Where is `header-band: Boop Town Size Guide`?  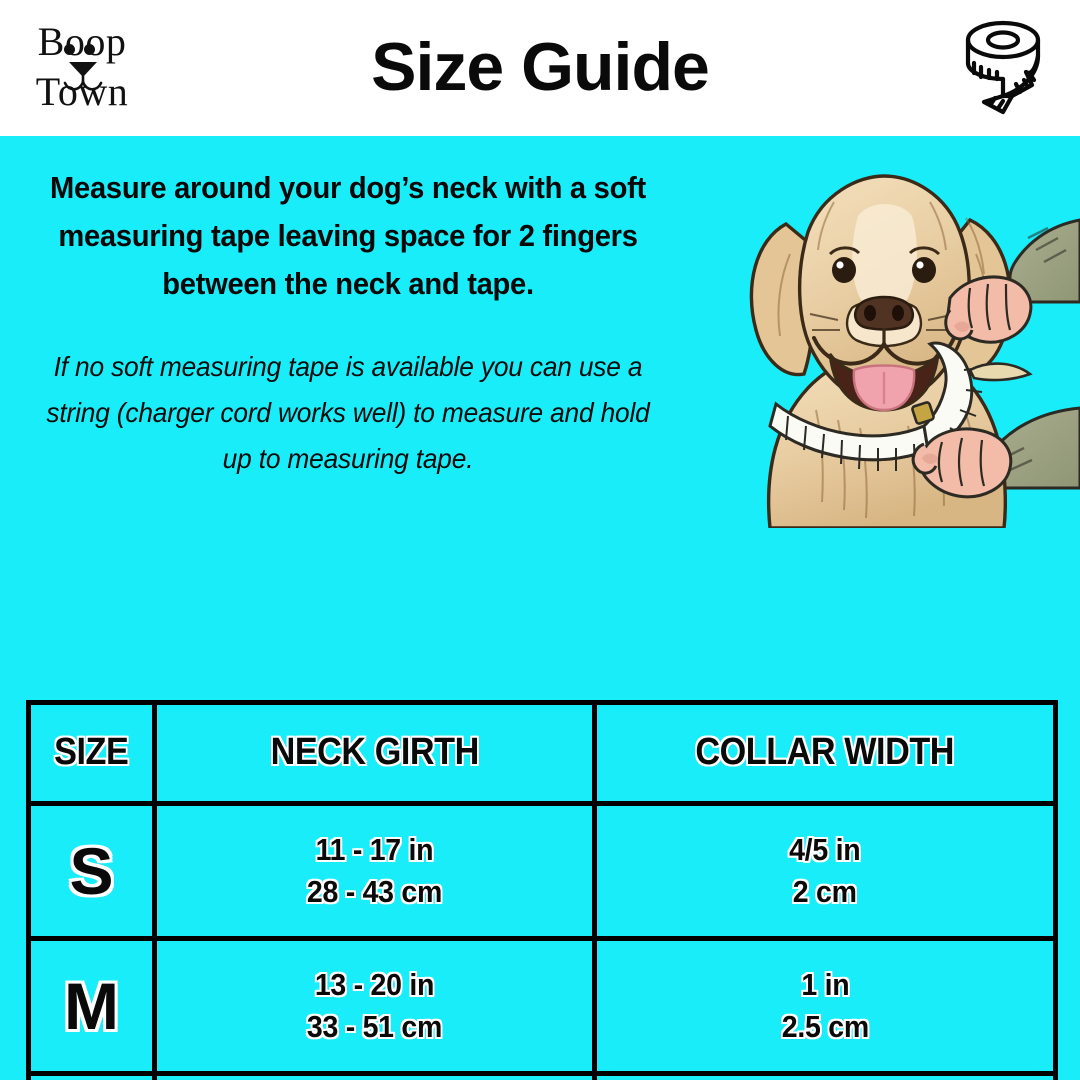 header-band: Boop Town Size Guide is located at coordinates (540, 68).